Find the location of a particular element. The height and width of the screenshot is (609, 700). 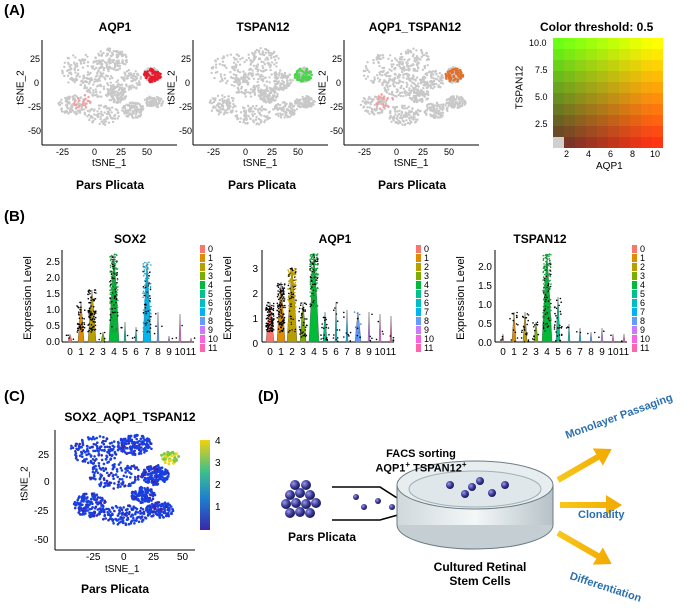

panel-a-tsne-plots is located at coordinates (260, 93).